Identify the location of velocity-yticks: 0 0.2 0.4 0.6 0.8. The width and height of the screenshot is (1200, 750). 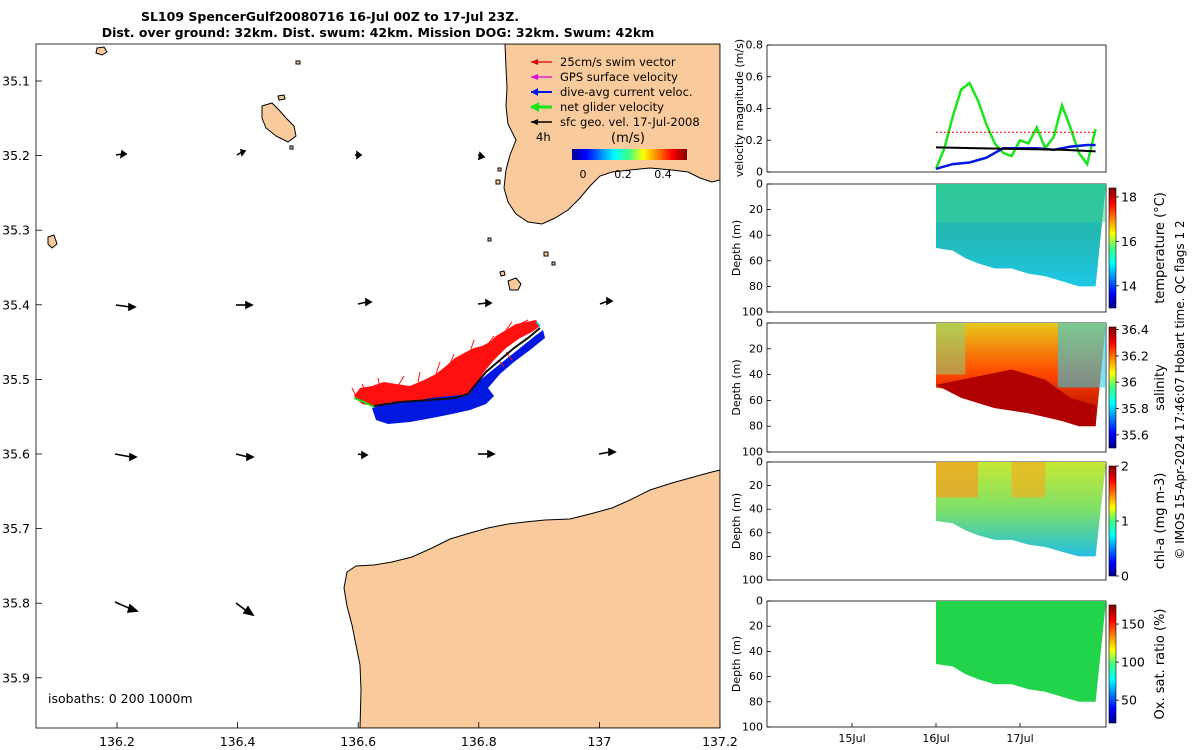
(758, 109).